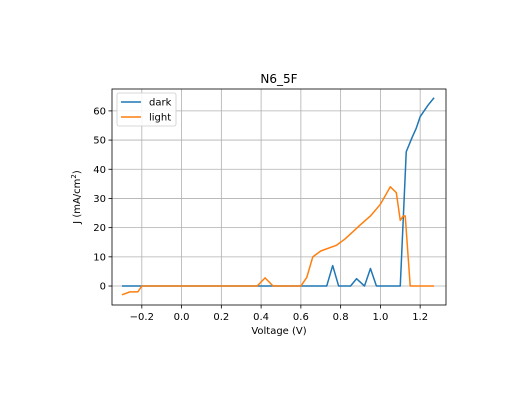  I want to click on y-axis-label: J (mA/cm2), so click(76, 197).